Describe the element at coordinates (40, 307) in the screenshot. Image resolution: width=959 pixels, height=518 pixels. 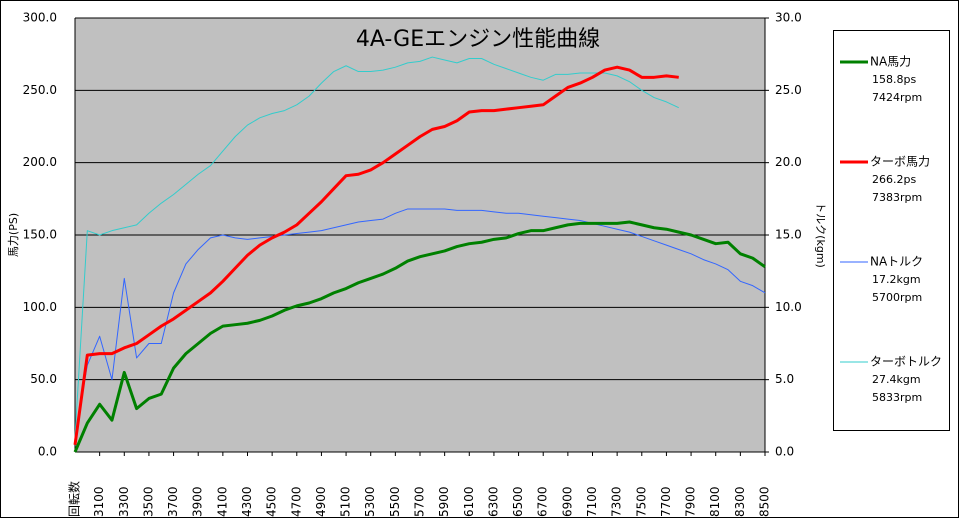
I see `y-tick-label: 100.0` at that location.